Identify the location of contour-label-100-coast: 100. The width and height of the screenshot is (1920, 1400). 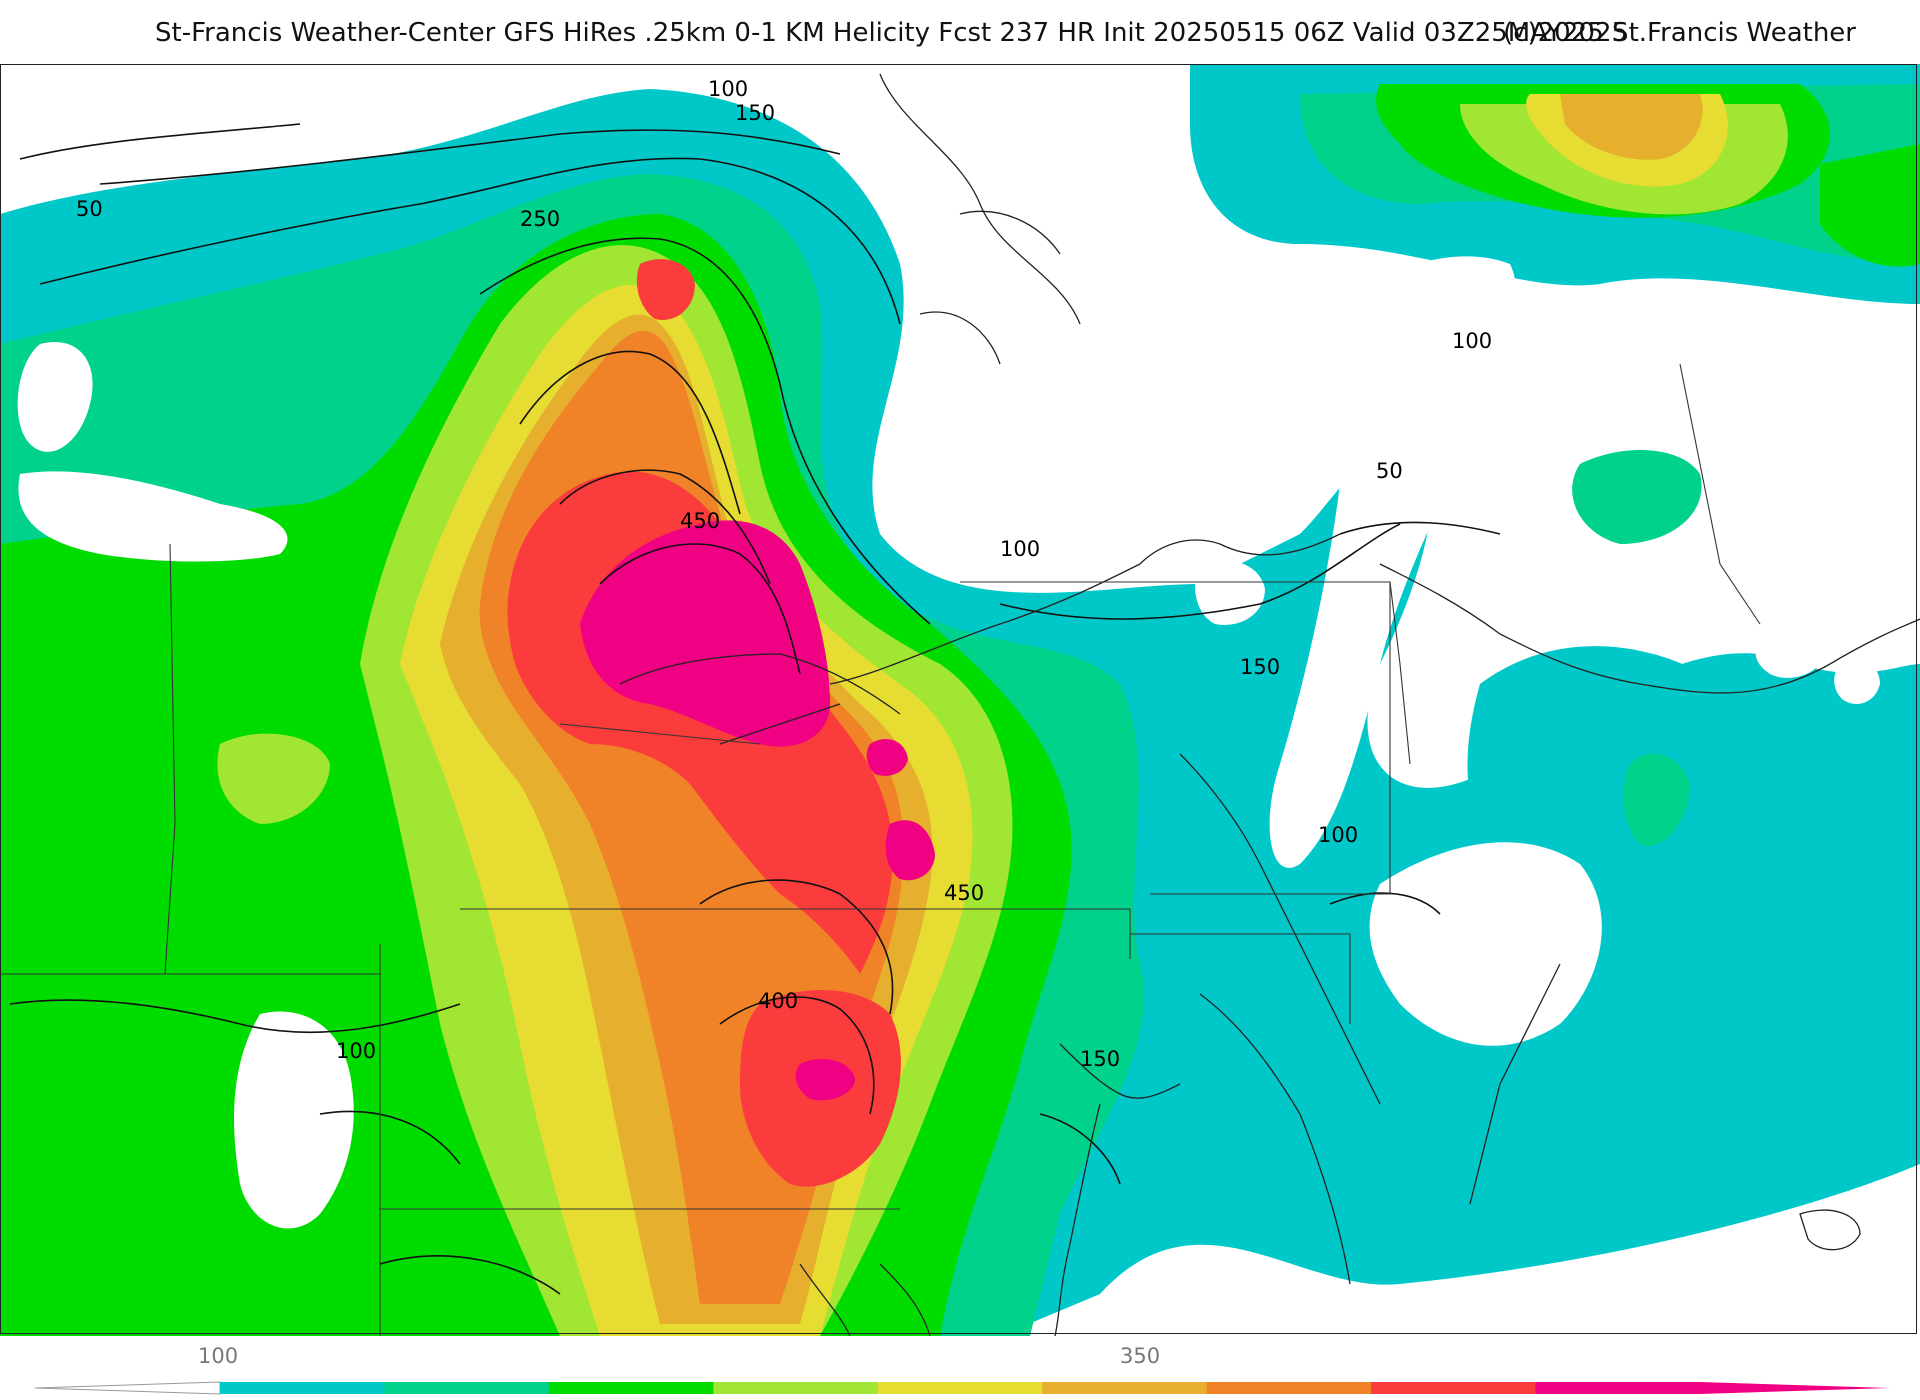
(1338, 835).